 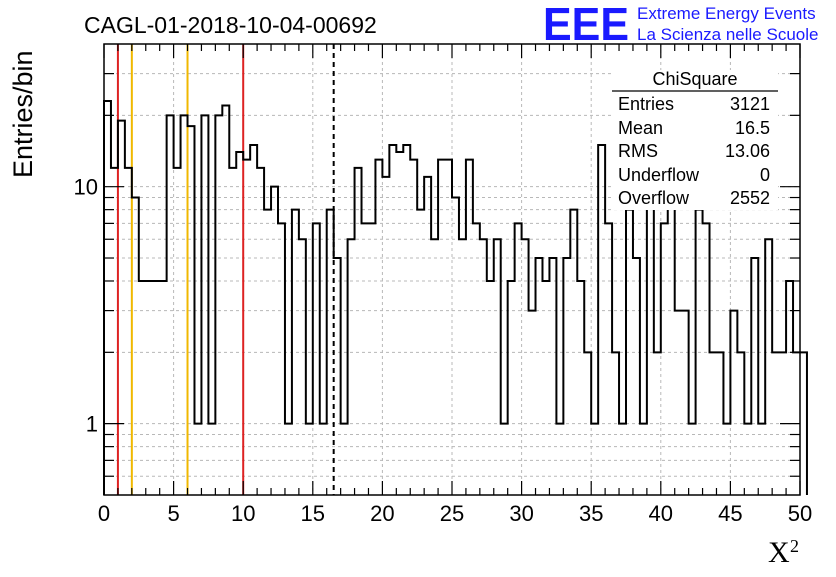 What do you see at coordinates (591, 513) in the screenshot?
I see `x-tick-label: 35` at bounding box center [591, 513].